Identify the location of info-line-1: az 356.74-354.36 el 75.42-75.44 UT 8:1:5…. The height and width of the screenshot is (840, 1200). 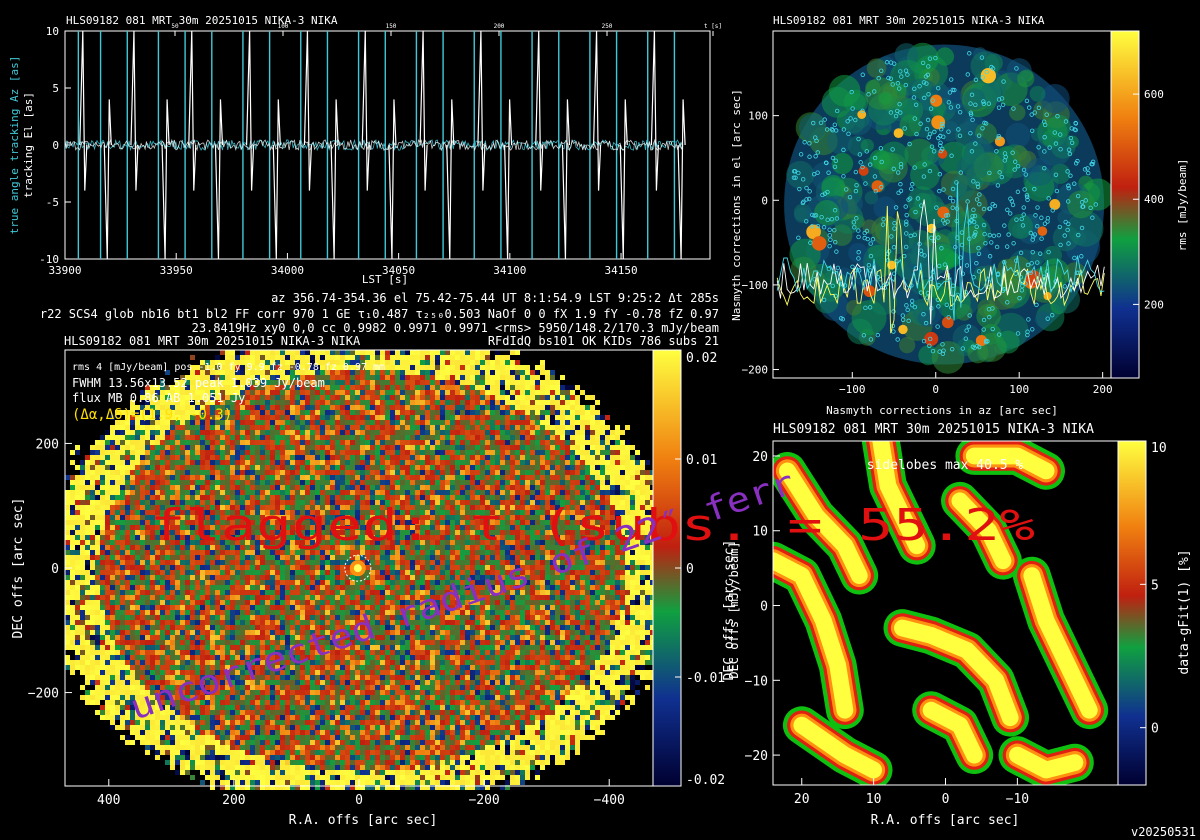
(495, 298).